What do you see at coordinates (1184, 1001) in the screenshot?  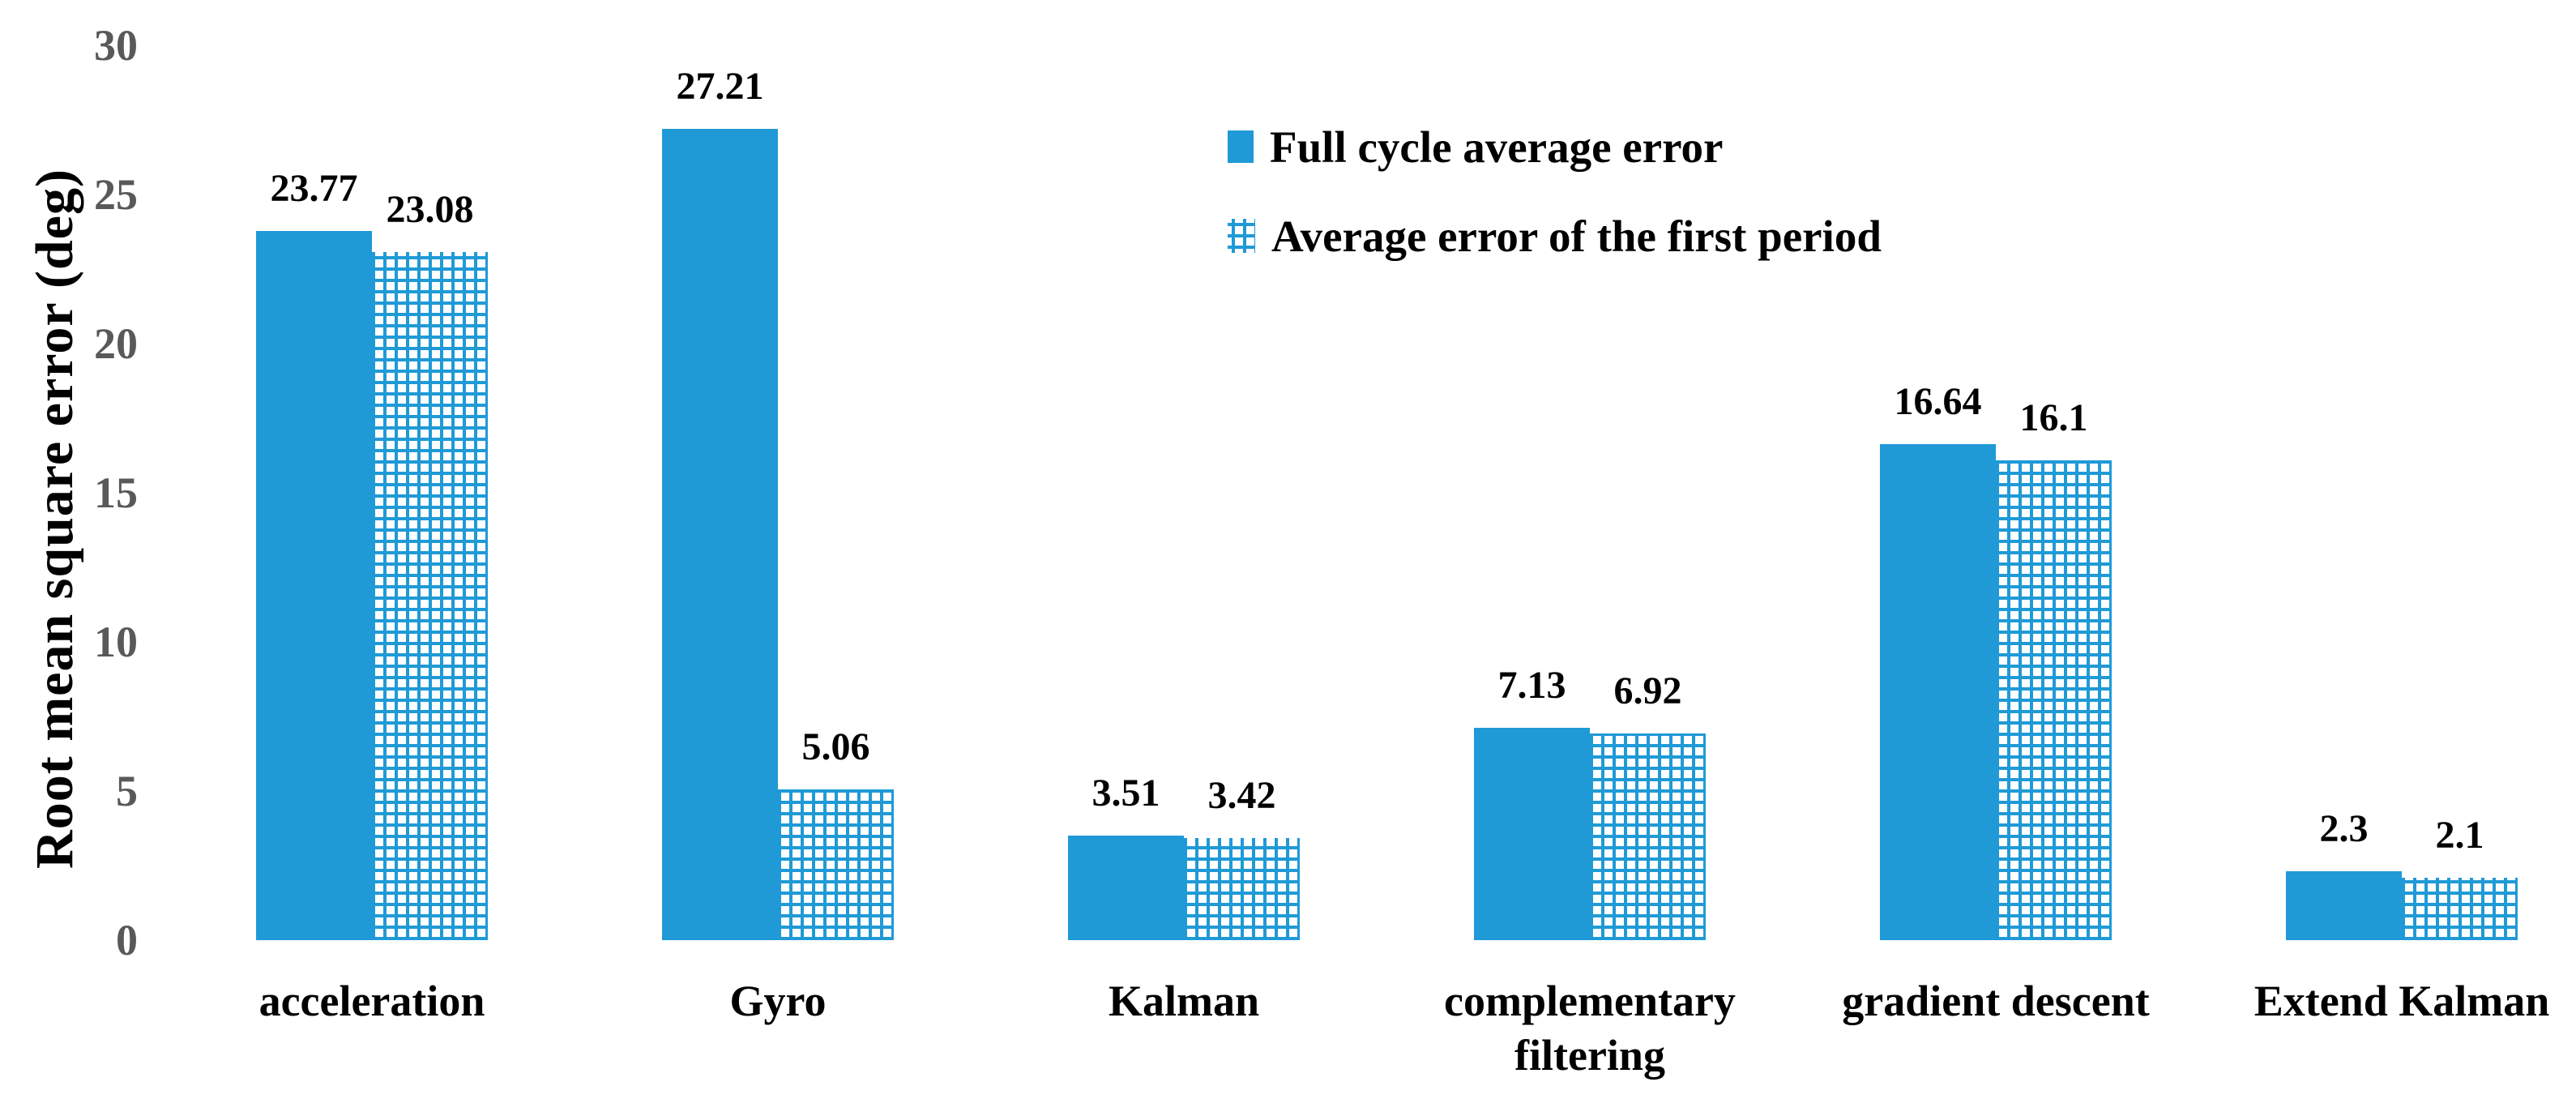 I see `x-category-label-kalman: Kalman` at bounding box center [1184, 1001].